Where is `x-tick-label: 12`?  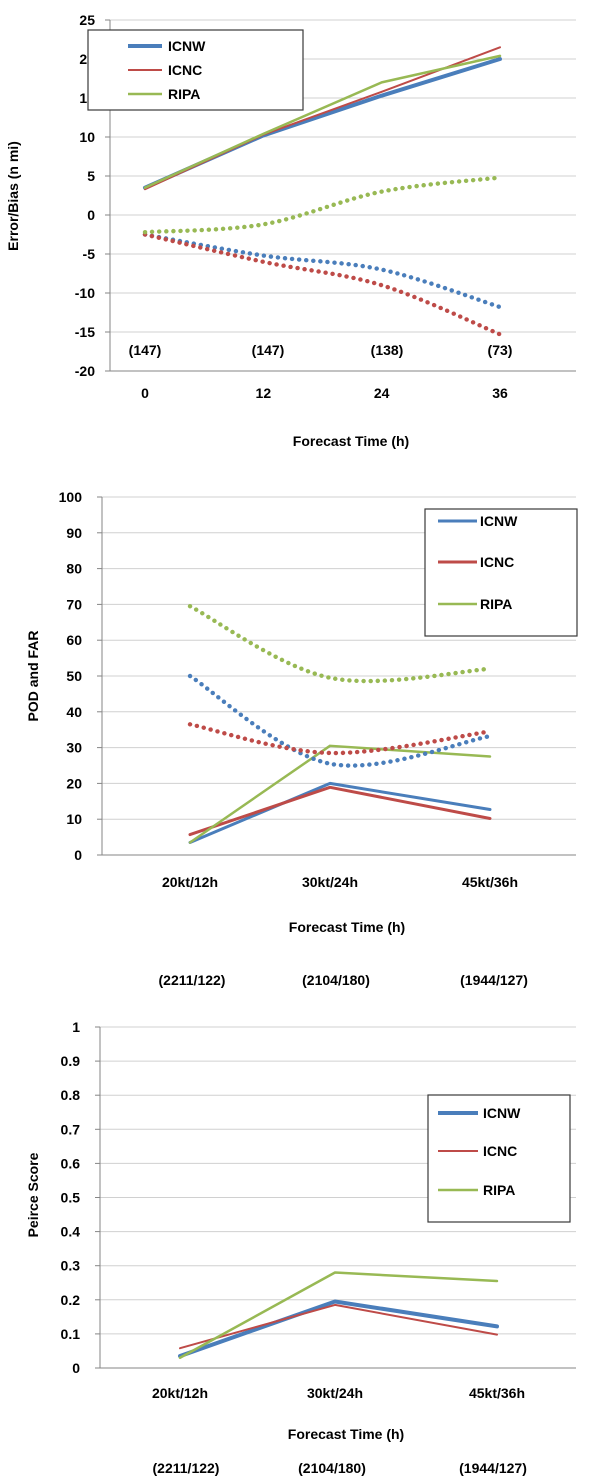 x-tick-label: 12 is located at coordinates (264, 393).